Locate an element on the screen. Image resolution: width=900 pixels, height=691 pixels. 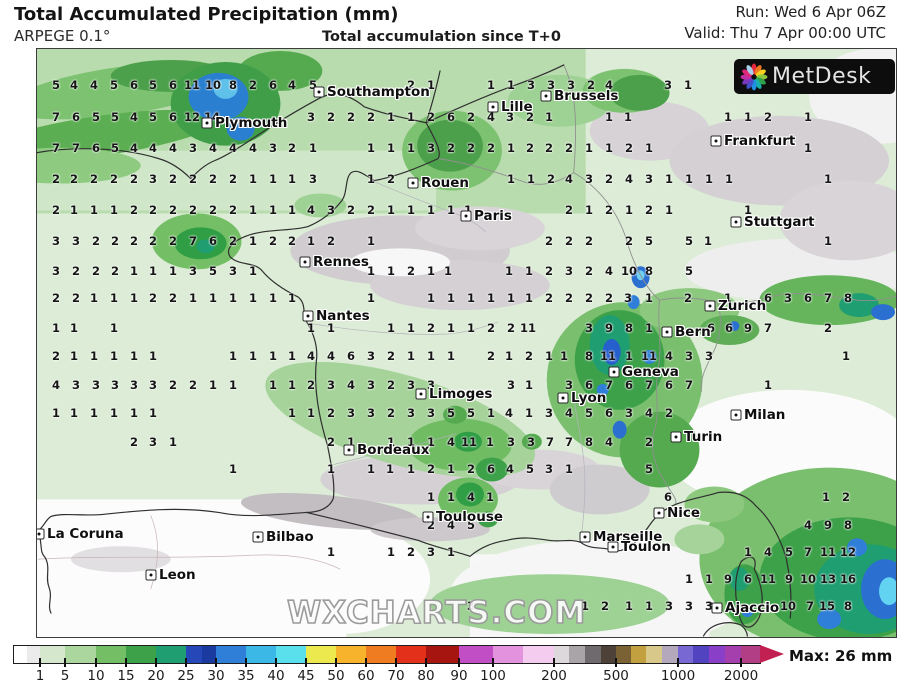
city-label: Lille is located at coordinates (517, 107).